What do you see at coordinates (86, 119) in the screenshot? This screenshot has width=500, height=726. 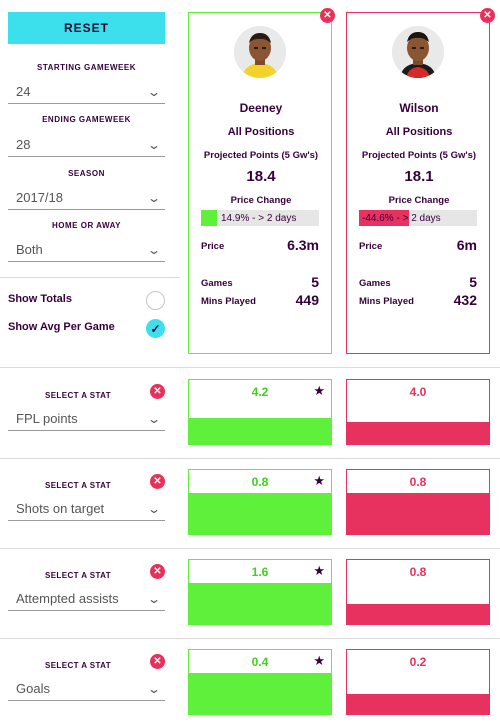 I see `ending-gameweek-label: ENDING GAMEWEEK` at bounding box center [86, 119].